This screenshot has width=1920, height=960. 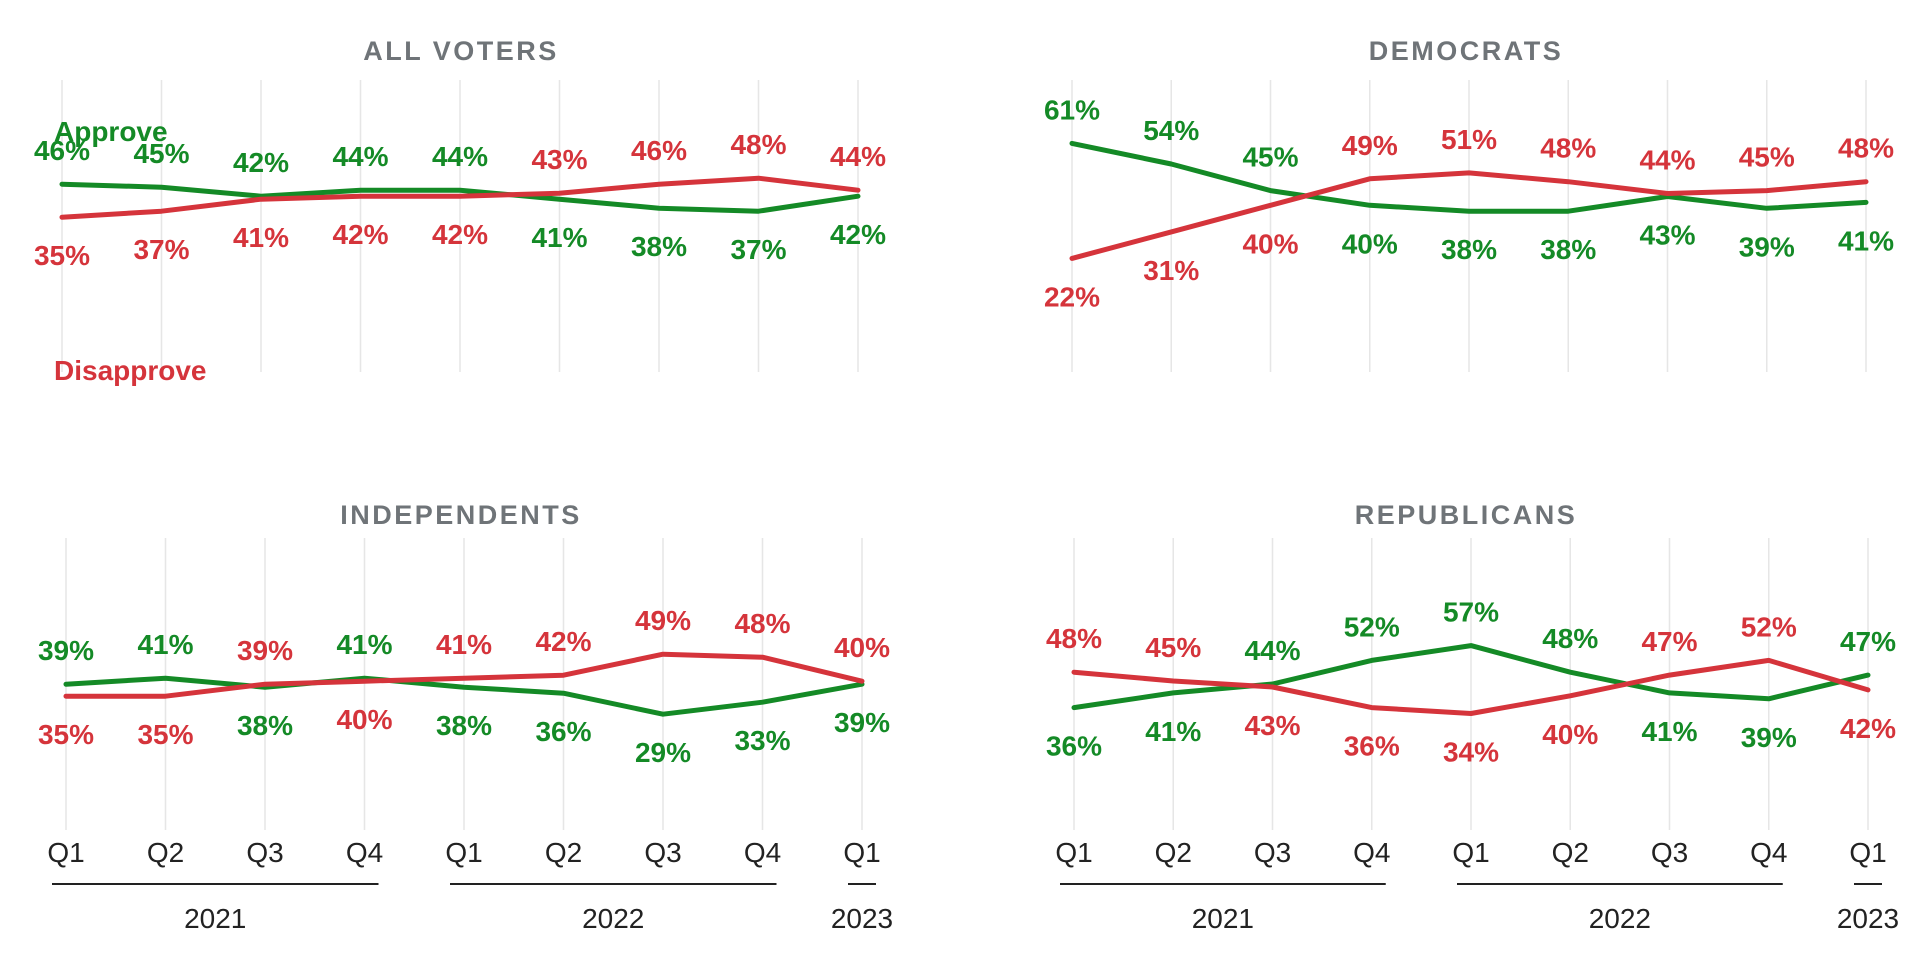 What do you see at coordinates (1769, 626) in the screenshot?
I see `data-label-disapprove: 52%` at bounding box center [1769, 626].